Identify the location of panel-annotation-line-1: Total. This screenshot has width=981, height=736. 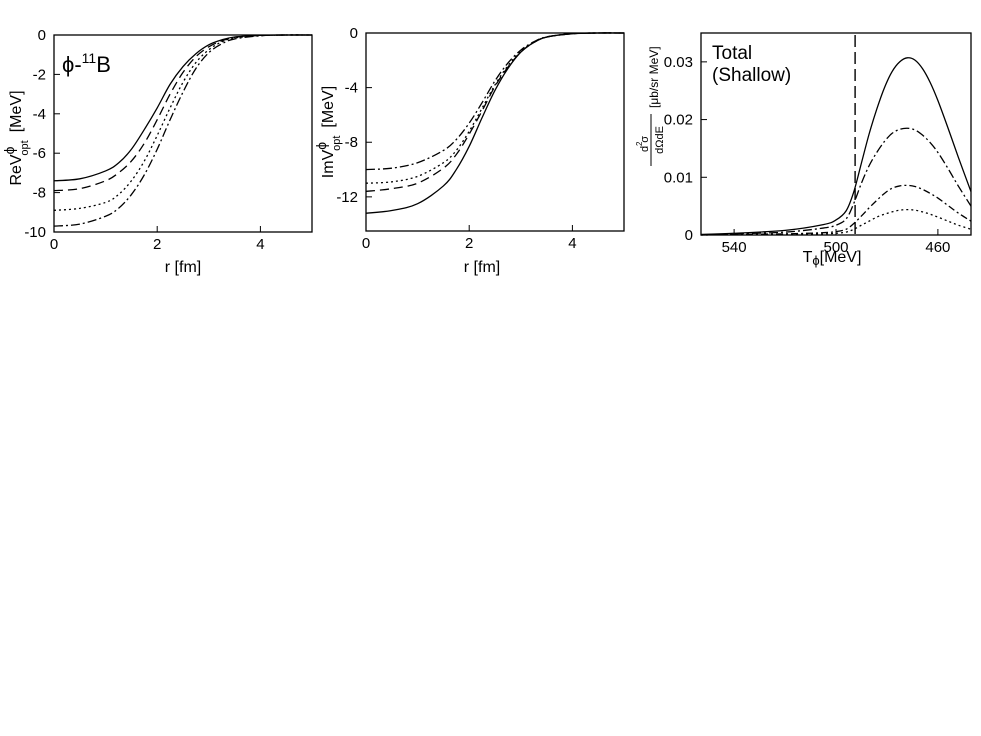
(732, 53).